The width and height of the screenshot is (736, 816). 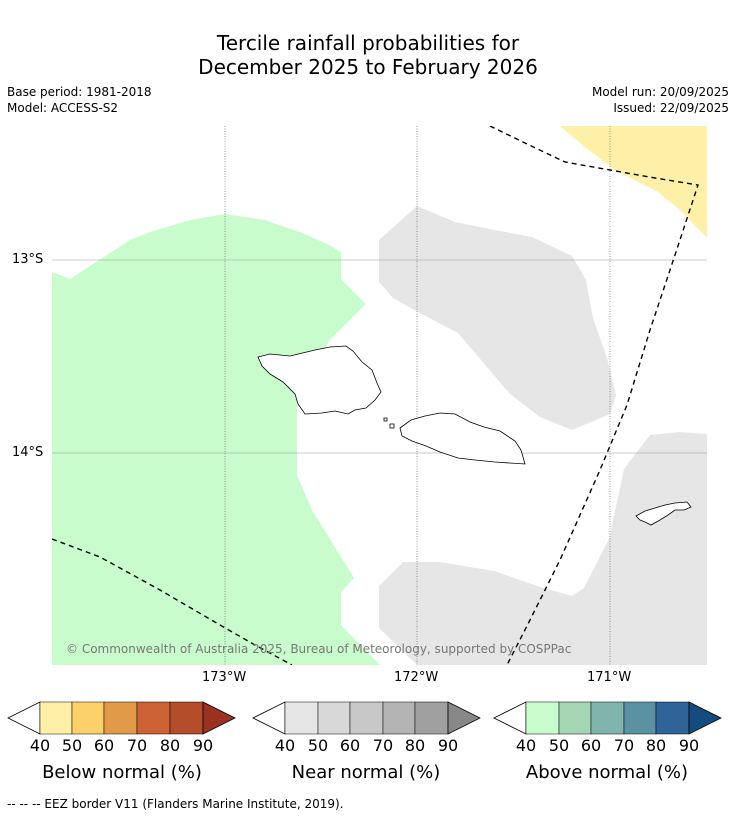 I want to click on lon-label-172w: 172°W, so click(x=416, y=677).